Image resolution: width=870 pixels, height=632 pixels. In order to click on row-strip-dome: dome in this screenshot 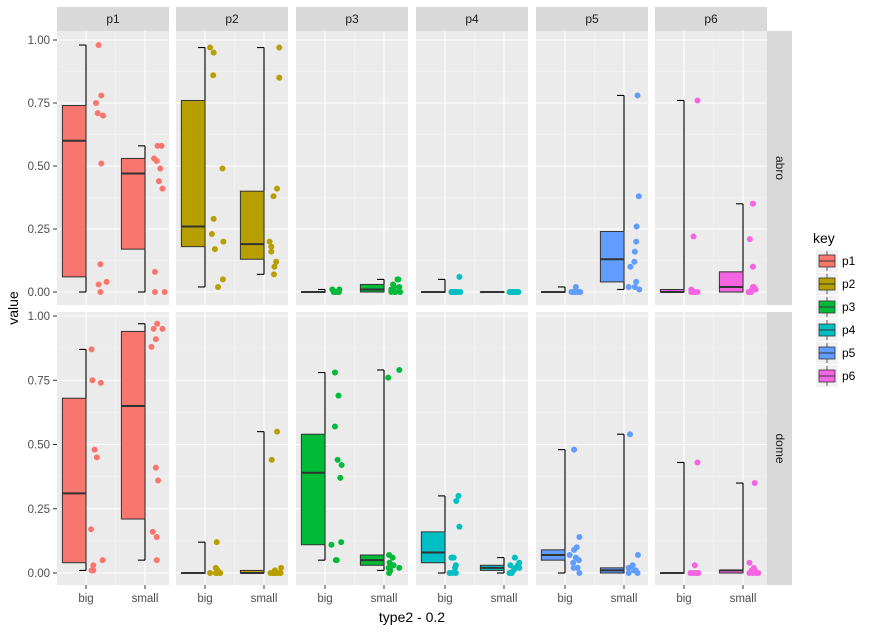, I will do `click(779, 448)`.